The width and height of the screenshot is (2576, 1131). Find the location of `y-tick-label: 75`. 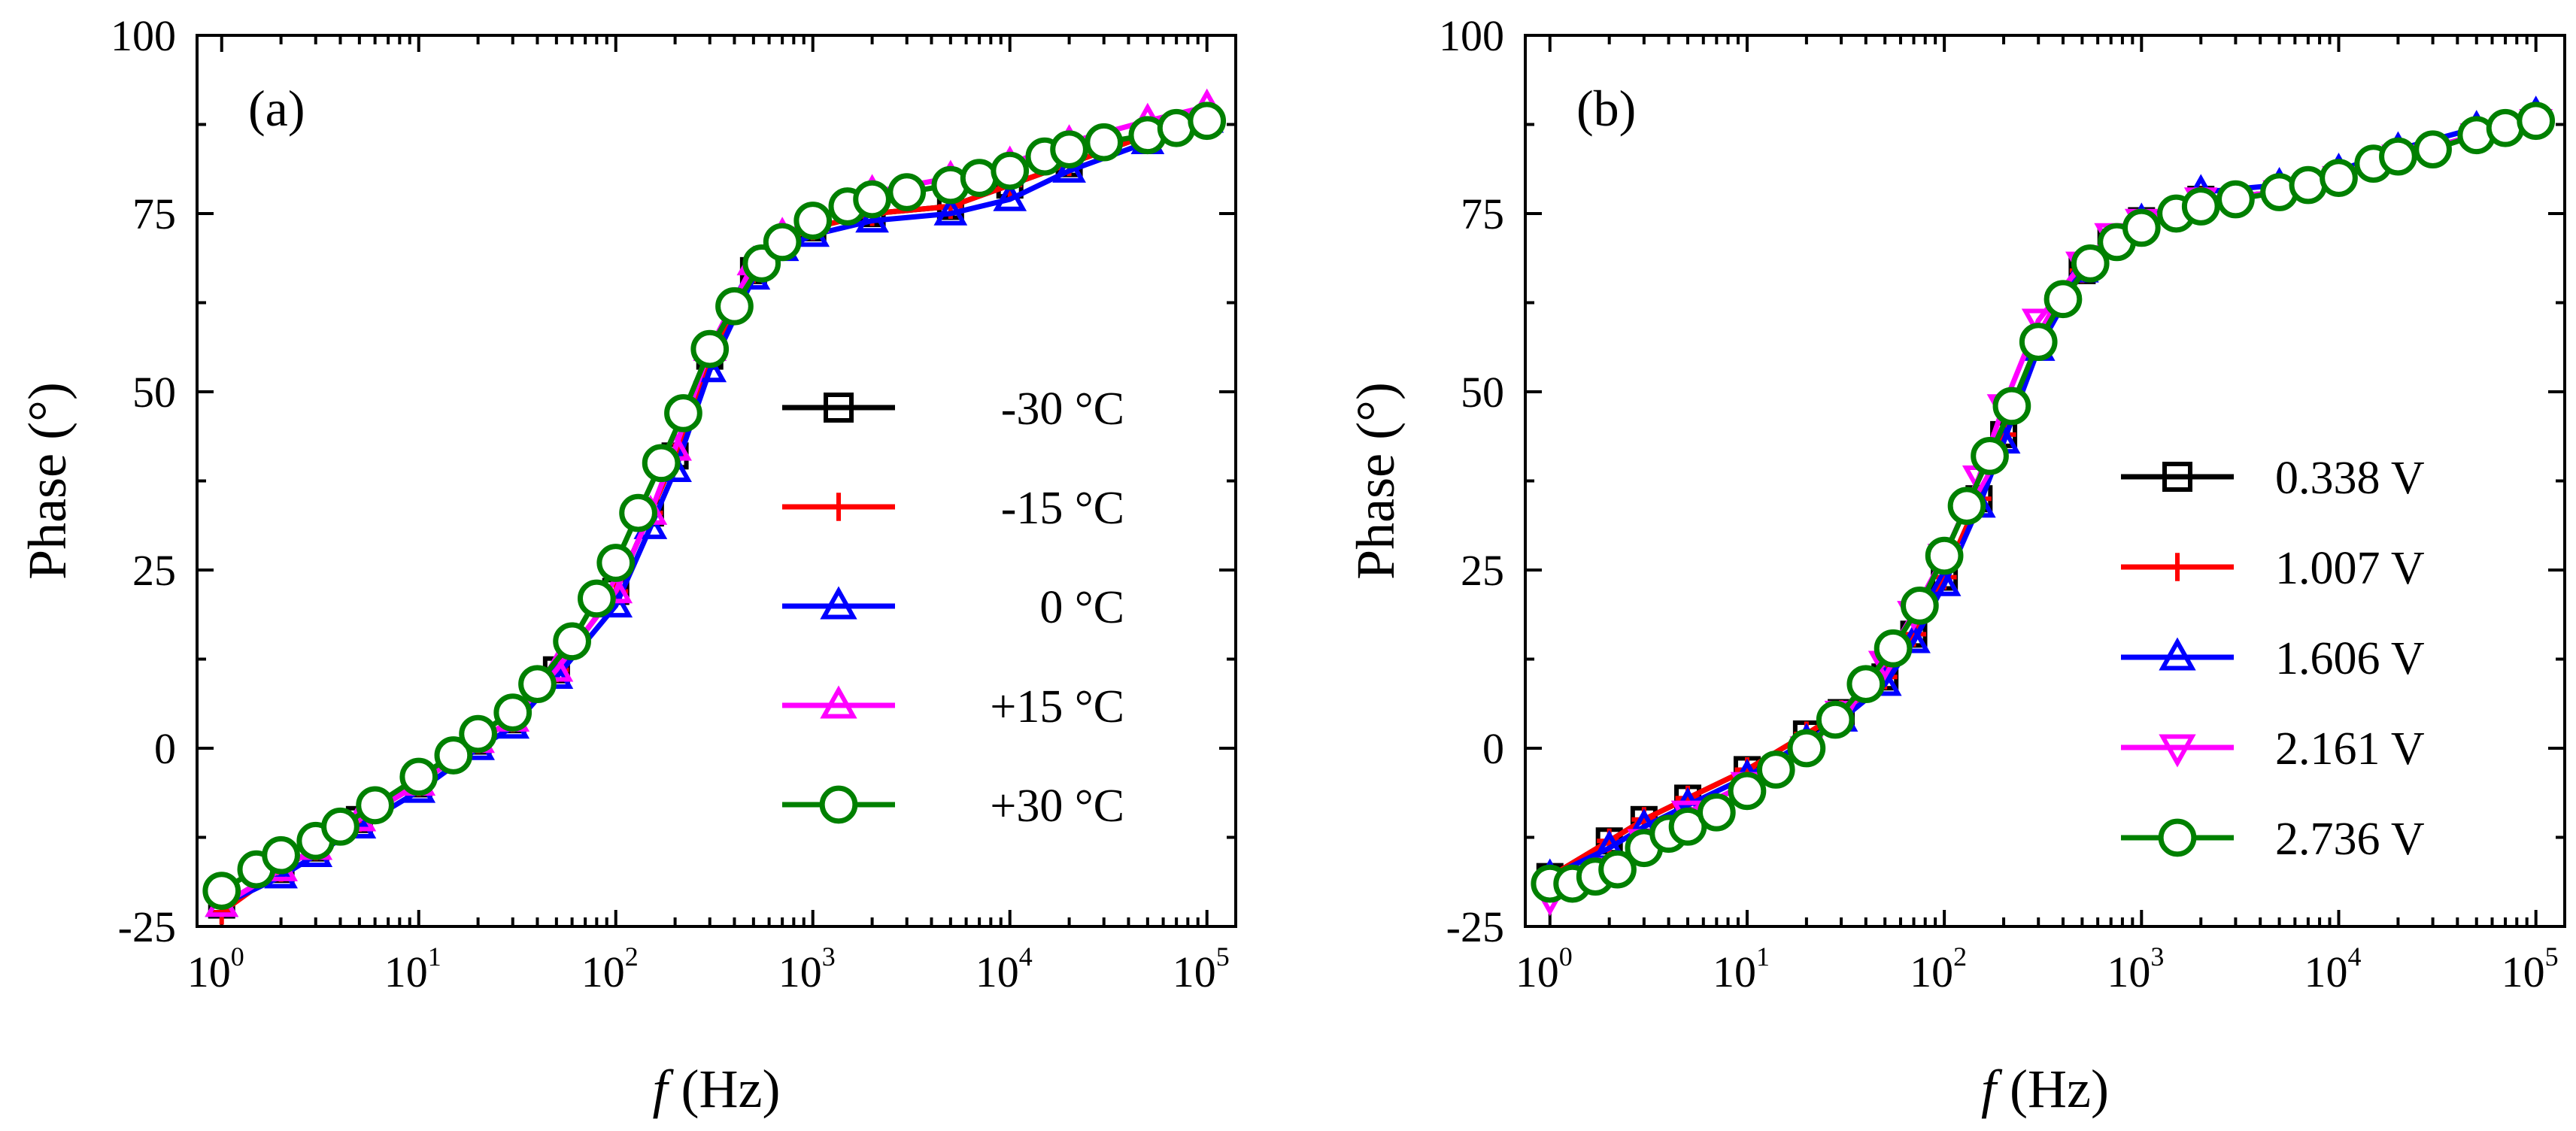

y-tick-label: 75 is located at coordinates (154, 214).